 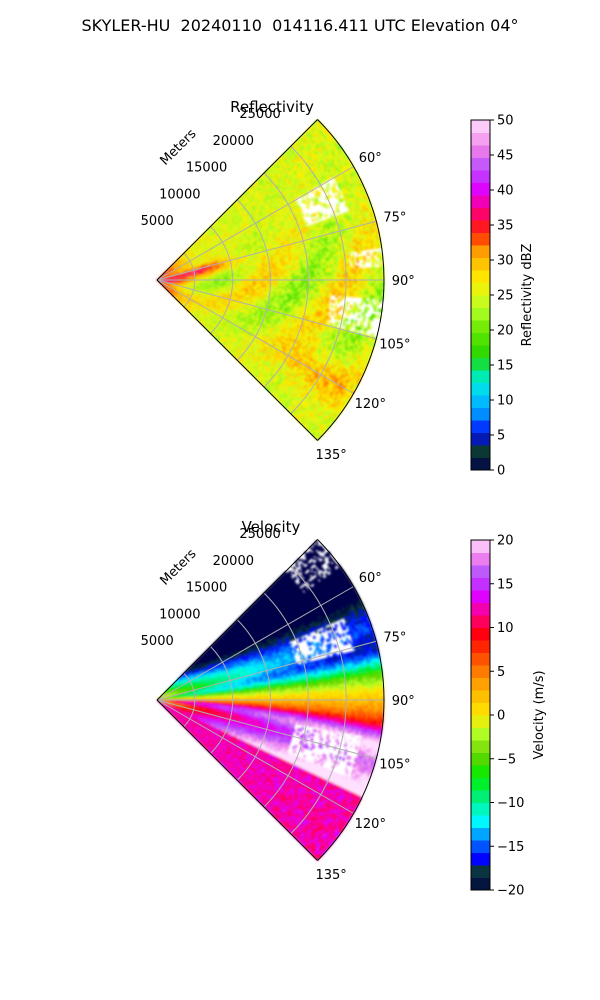 I want to click on colorbar-tick-label: 5, so click(x=501, y=672).